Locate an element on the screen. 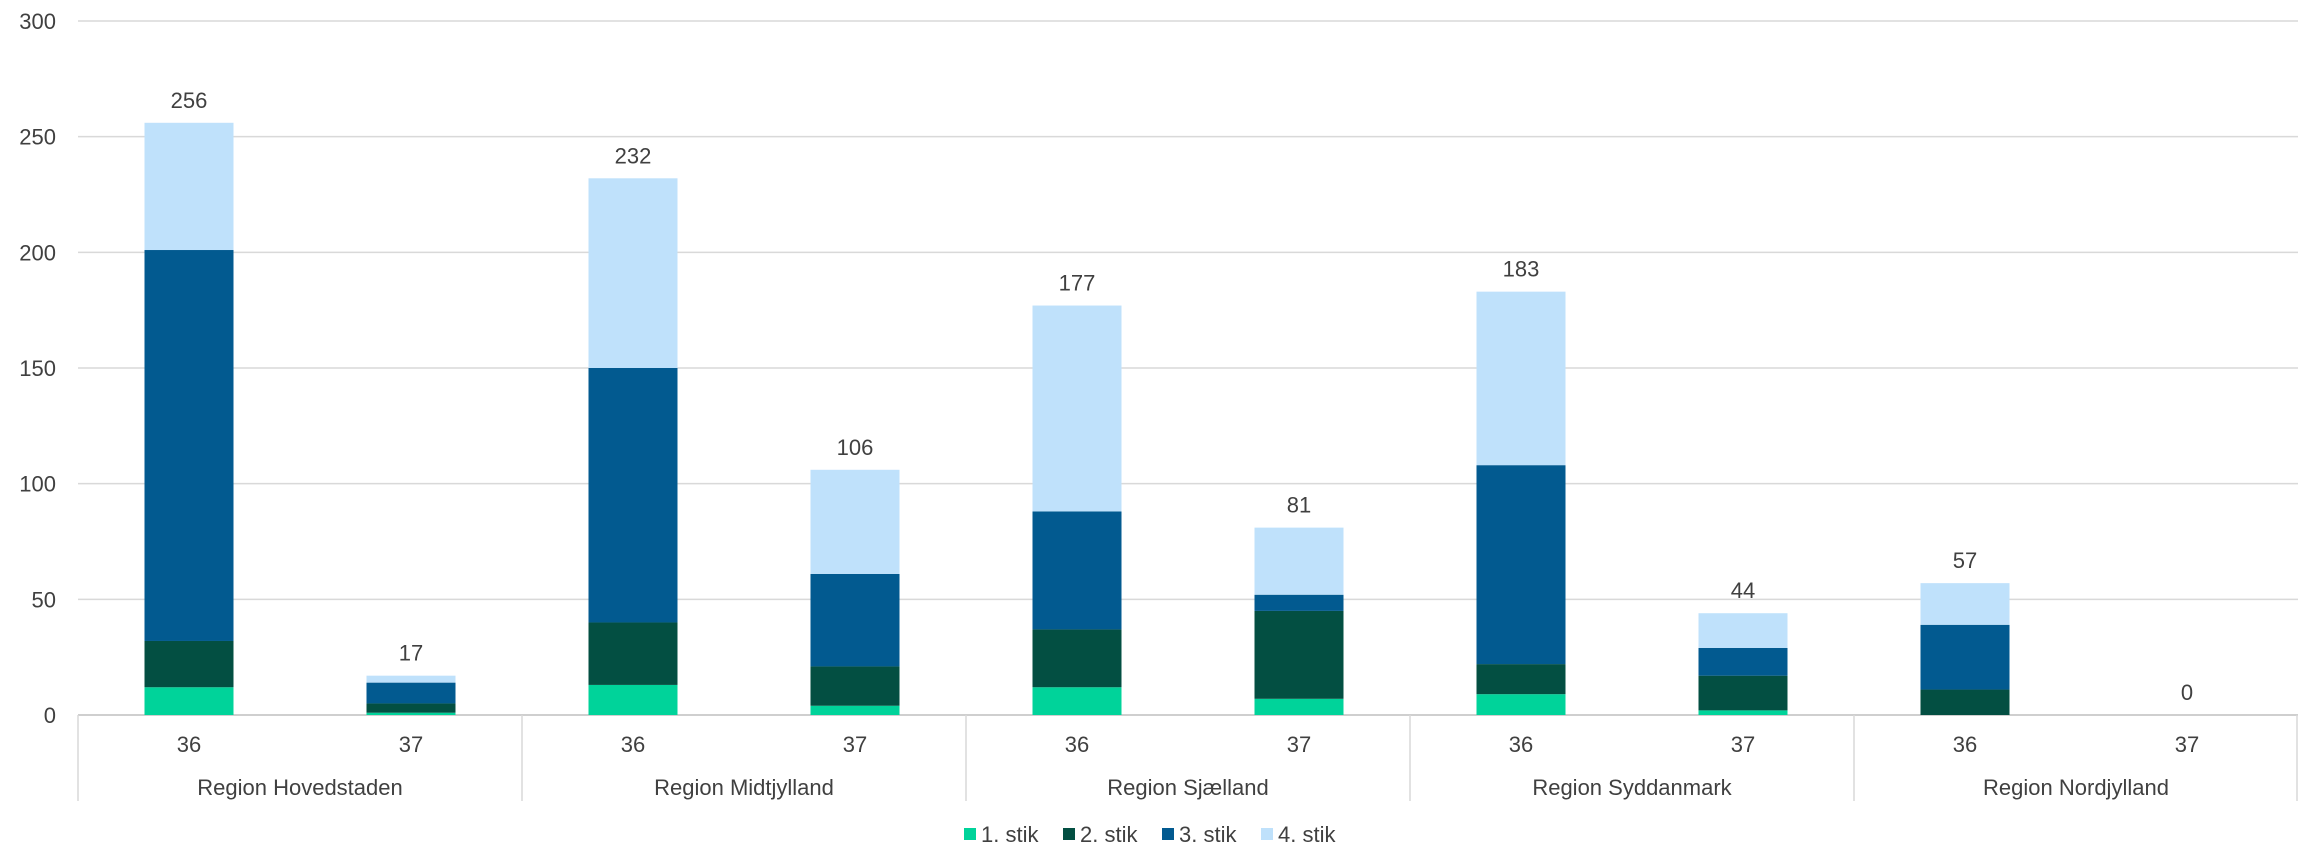 Image resolution: width=2298 pixels, height=846 pixels. total-data-label: 232 is located at coordinates (633, 155).